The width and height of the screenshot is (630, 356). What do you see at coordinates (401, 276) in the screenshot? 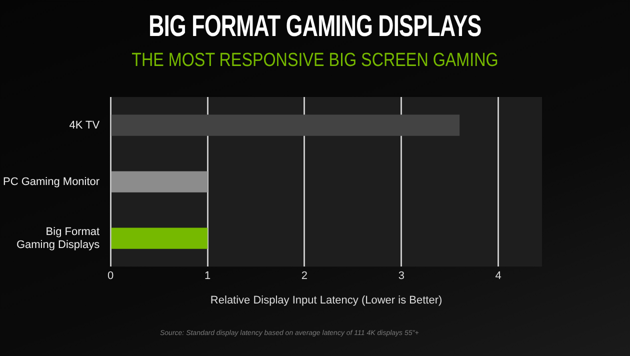
I see `x-tick-label: 3` at bounding box center [401, 276].